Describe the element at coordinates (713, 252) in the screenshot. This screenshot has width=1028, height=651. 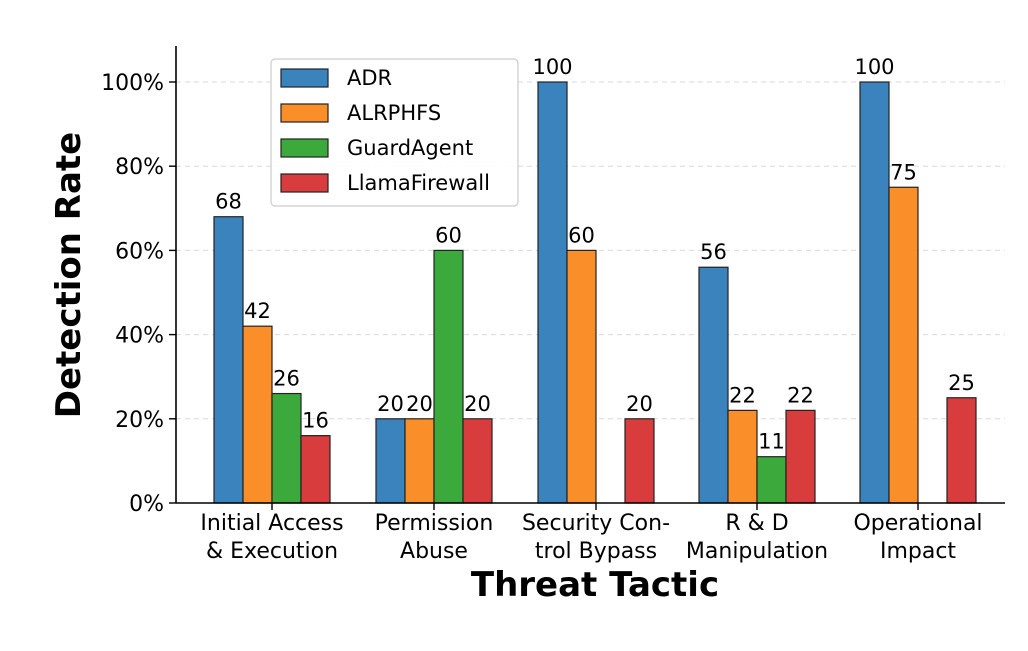
I see `data-label: 56` at that location.